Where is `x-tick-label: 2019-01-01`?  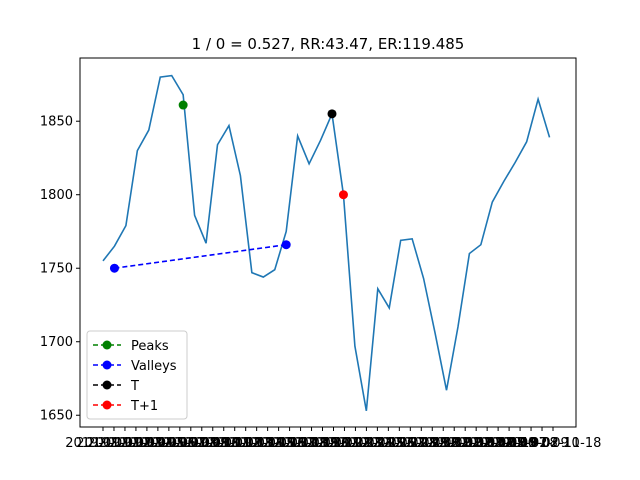 x-tick-label: 2019-01-01 is located at coordinates (103, 443).